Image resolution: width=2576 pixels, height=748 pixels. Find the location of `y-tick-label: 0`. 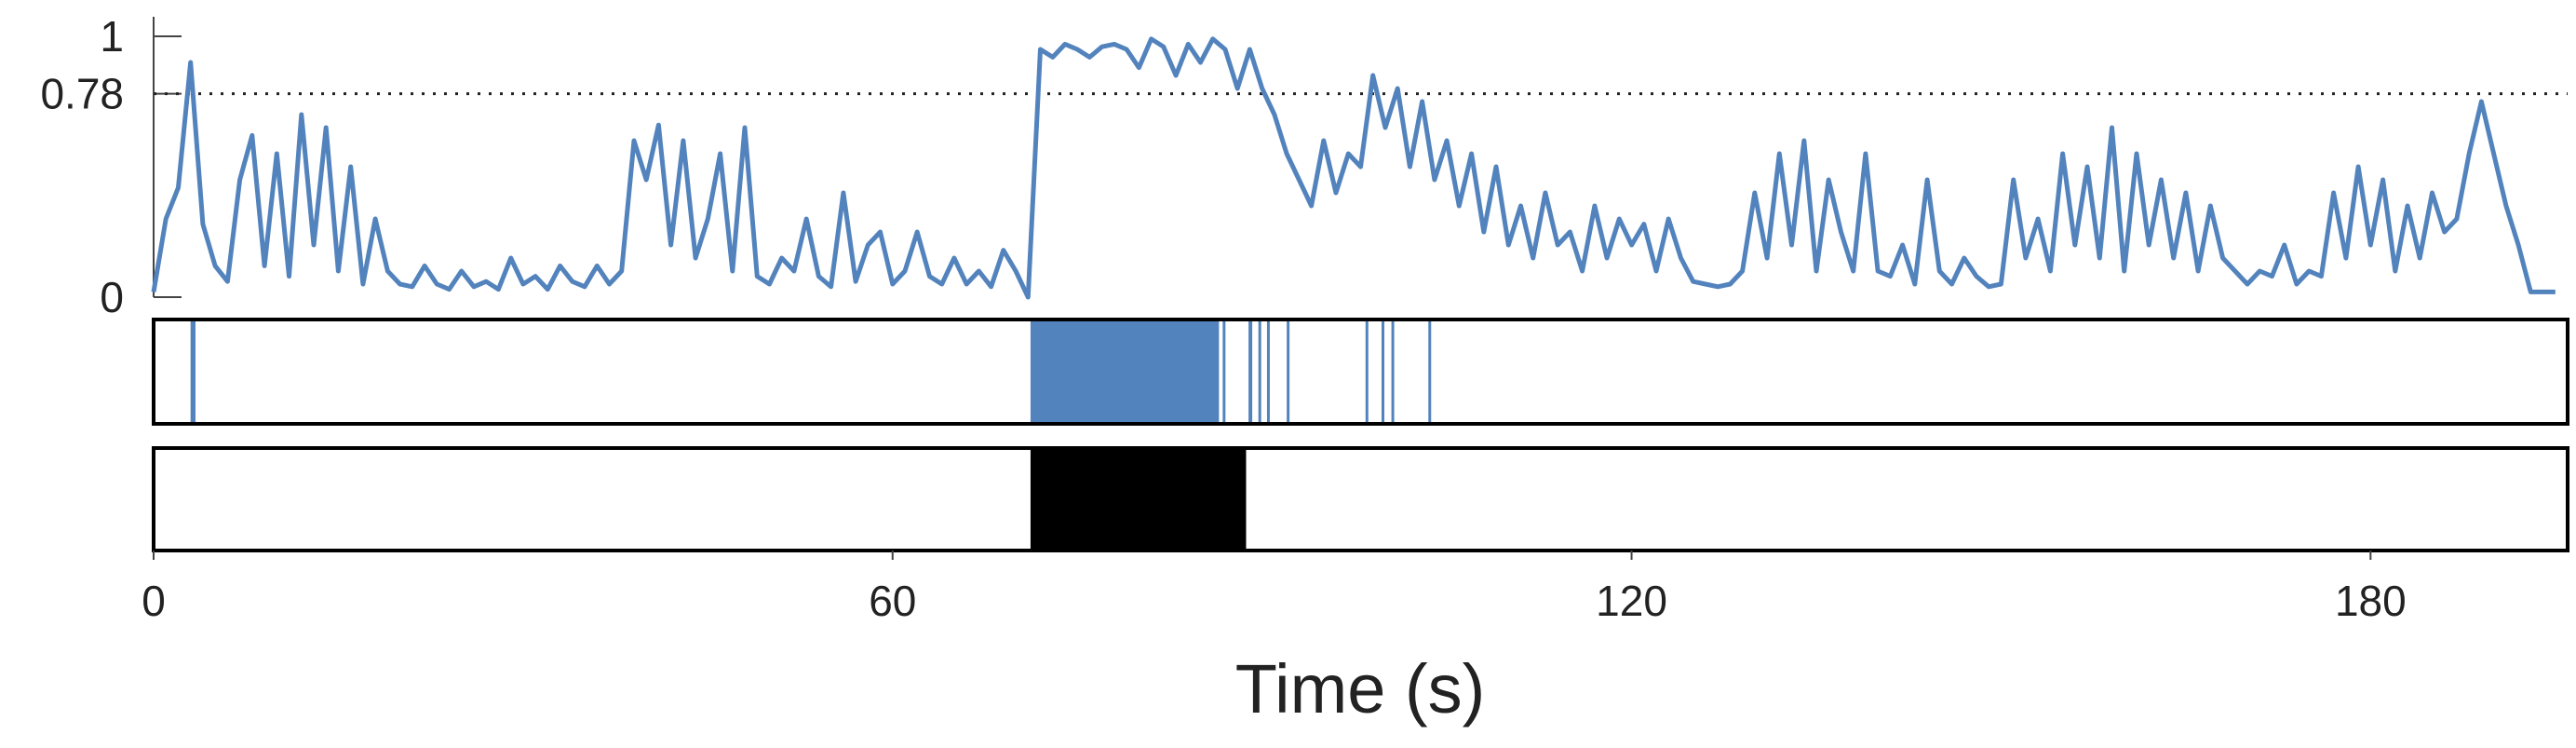

y-tick-label: 0 is located at coordinates (112, 297).